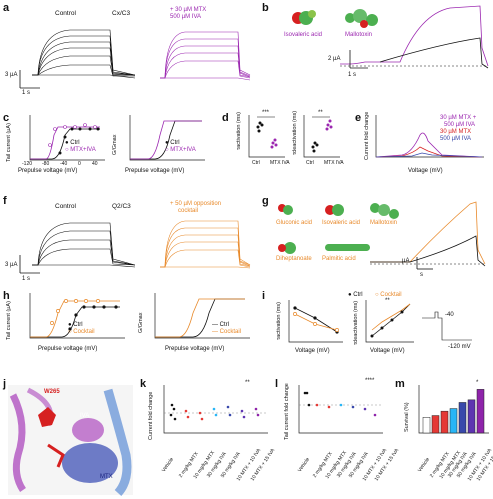 This screenshot has width=493, height=499. What do you see at coordinates (358, 118) in the screenshot?
I see `panel-e-label: e` at bounding box center [358, 118].